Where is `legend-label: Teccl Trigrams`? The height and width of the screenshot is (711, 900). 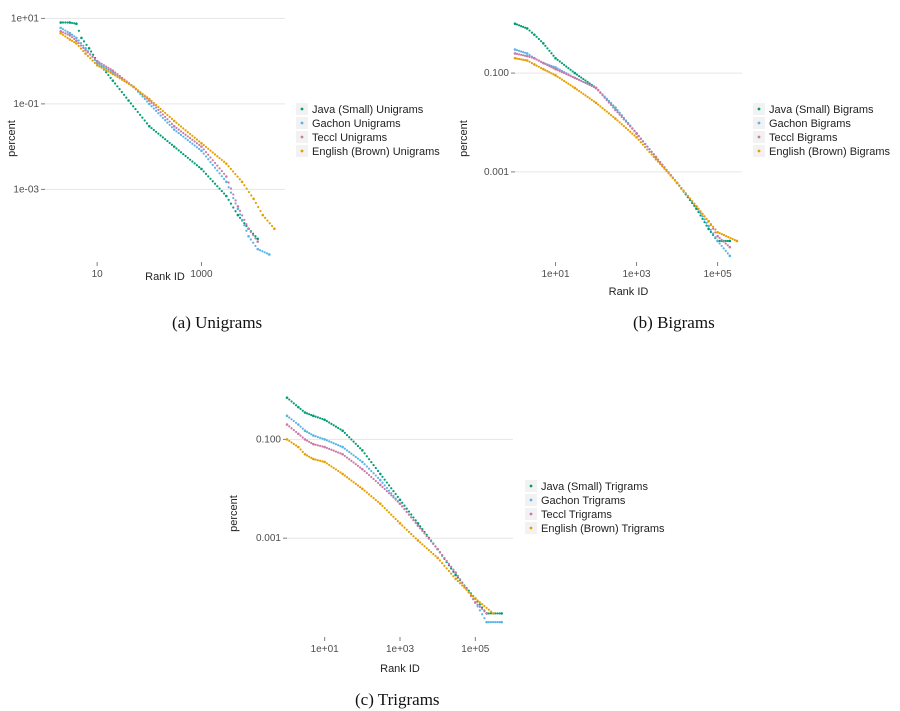 legend-label: Teccl Trigrams is located at coordinates (576, 515).